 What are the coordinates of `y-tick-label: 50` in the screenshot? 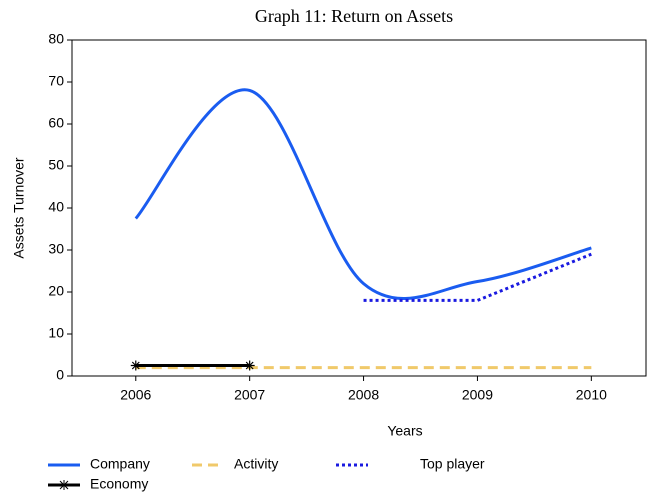 It's located at (56, 165).